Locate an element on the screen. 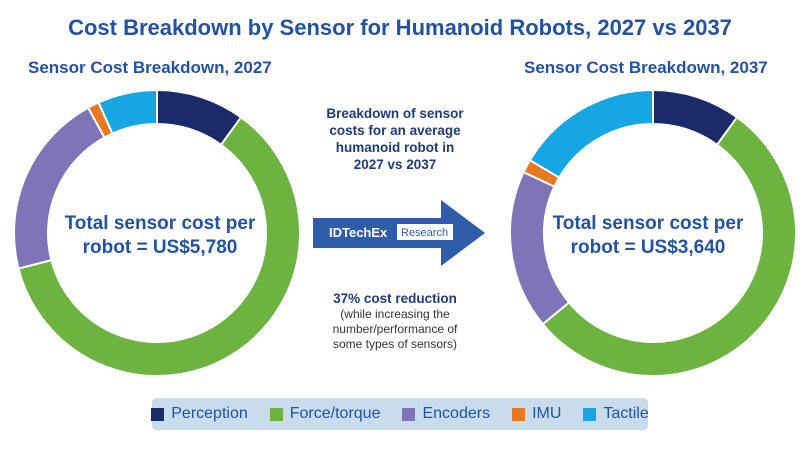  legend-label: Perception is located at coordinates (209, 413).